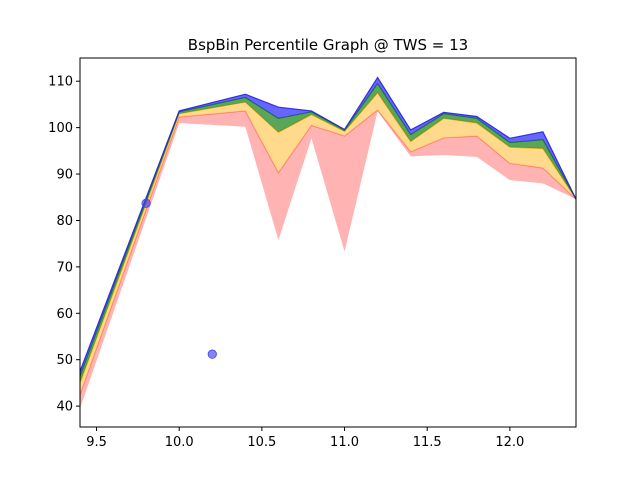 This screenshot has height=480, width=640. Describe the element at coordinates (64, 267) in the screenshot. I see `y-tick-label: 70` at that location.